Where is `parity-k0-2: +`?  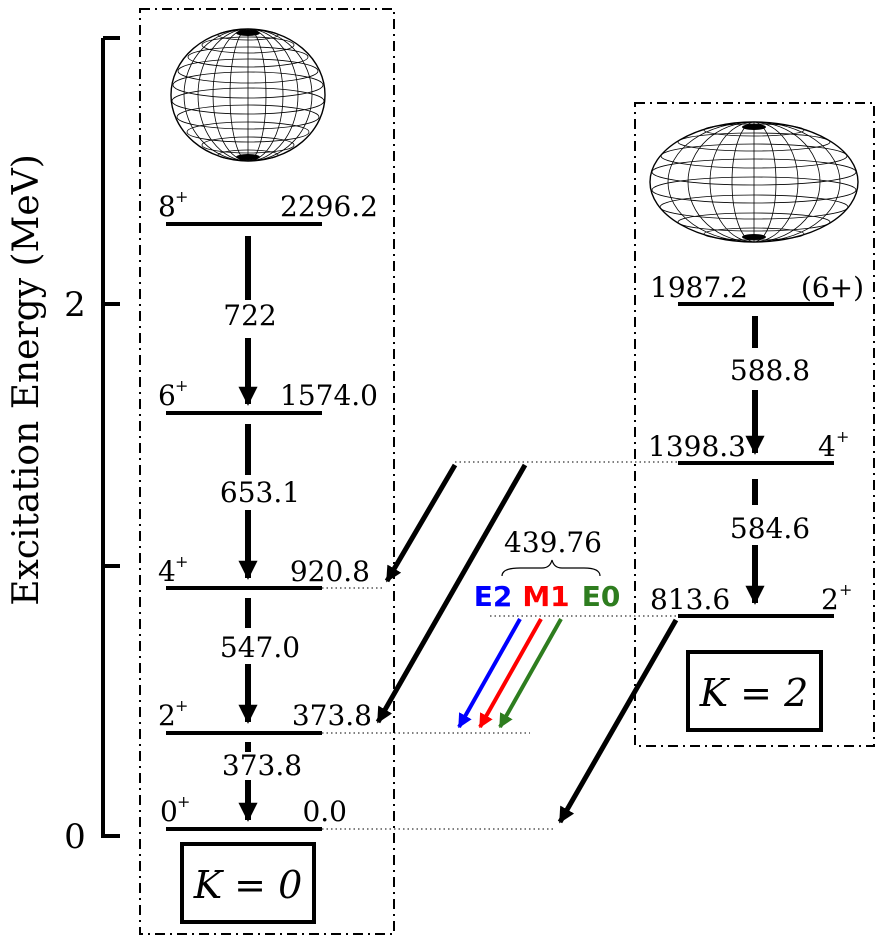
parity-k0-2: + is located at coordinates (181, 705).